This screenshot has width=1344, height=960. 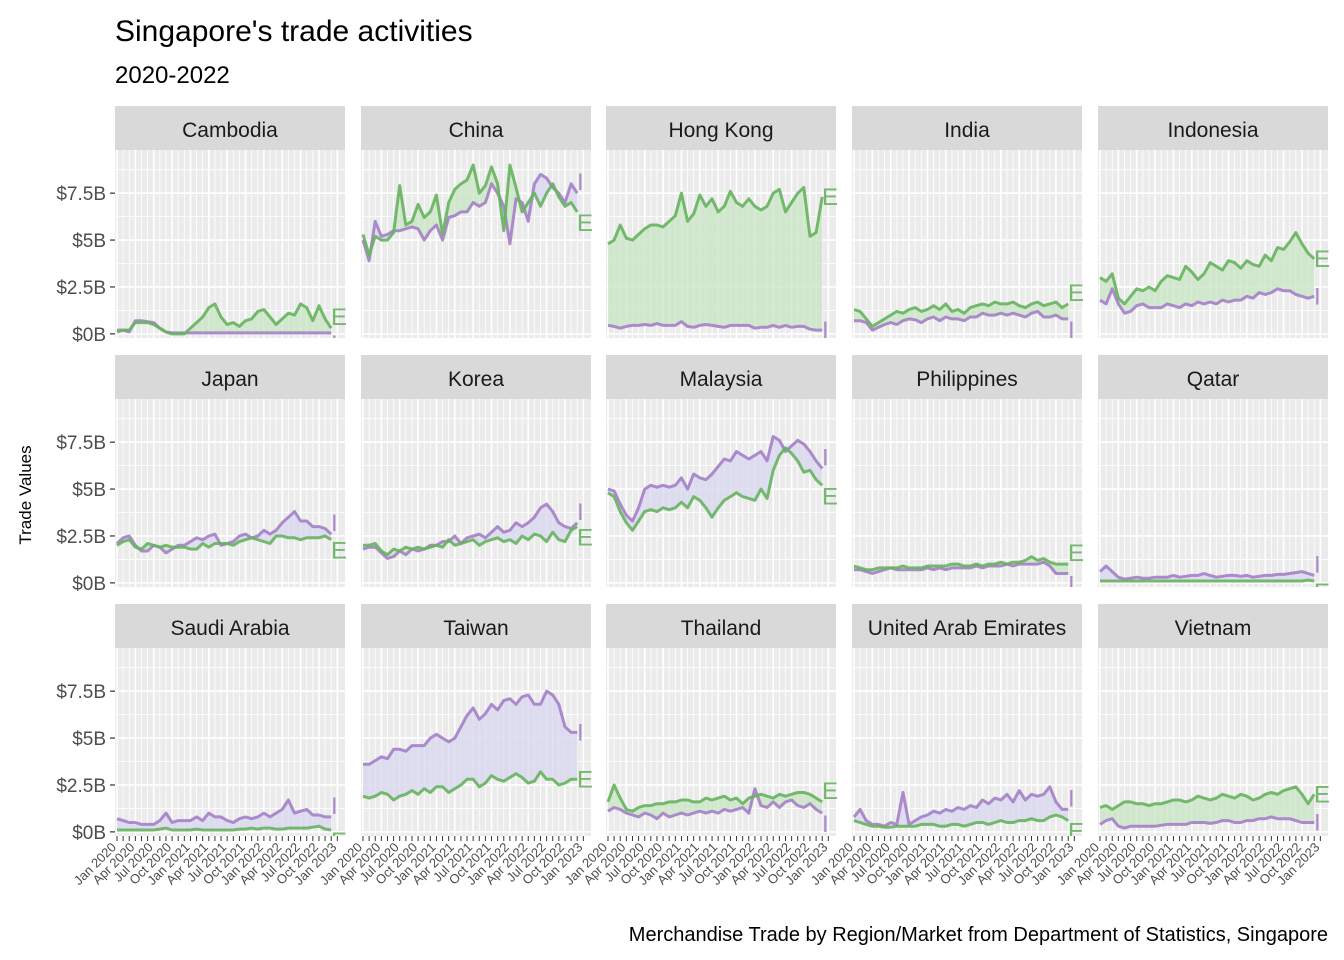 What do you see at coordinates (477, 471) in the screenshot?
I see `facet-korea: Korea EI` at bounding box center [477, 471].